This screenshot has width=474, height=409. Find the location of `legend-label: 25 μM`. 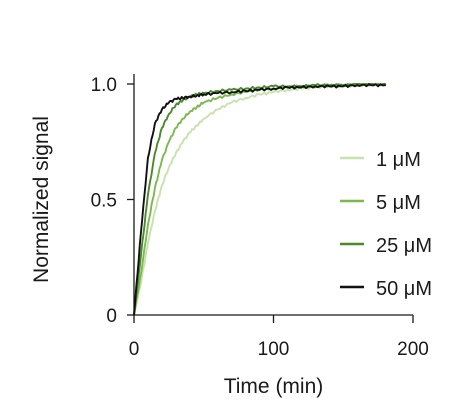

legend-label: 25 μM is located at coordinates (404, 246).